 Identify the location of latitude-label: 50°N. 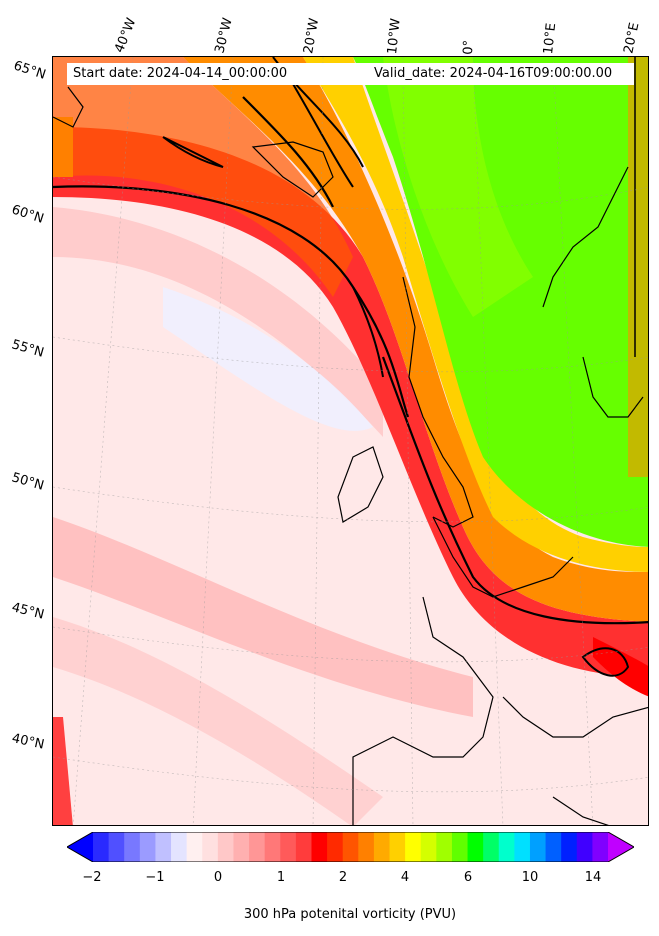
(27, 482).